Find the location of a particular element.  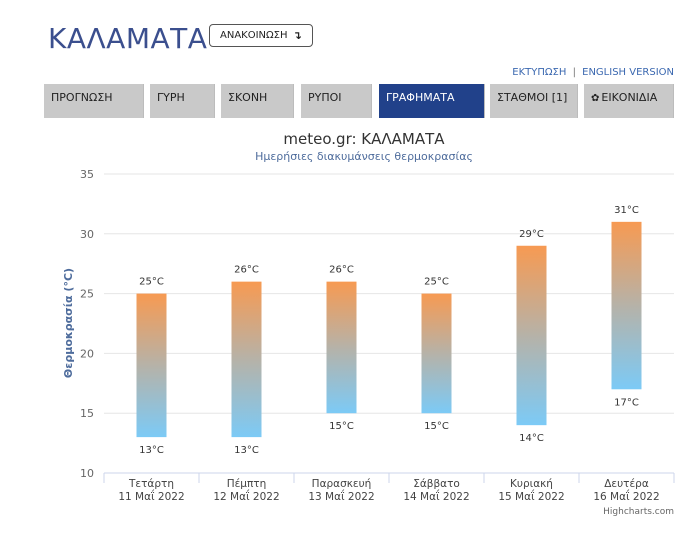

announcement-button: ΑΝΑΚΟΙΝΩΣΗ ↴ is located at coordinates (261, 35).